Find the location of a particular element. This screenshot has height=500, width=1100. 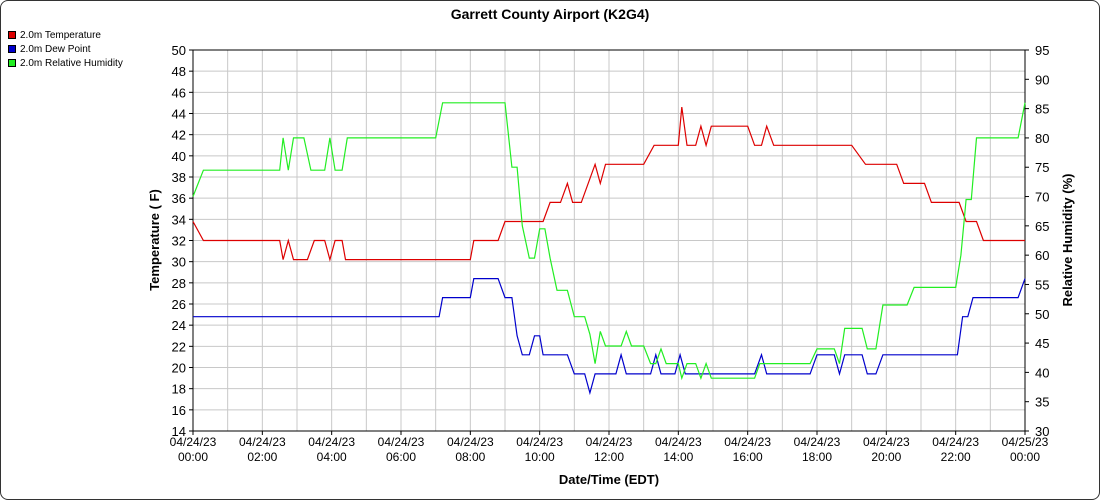

y-left-tick-label: 16 is located at coordinates (179, 410).